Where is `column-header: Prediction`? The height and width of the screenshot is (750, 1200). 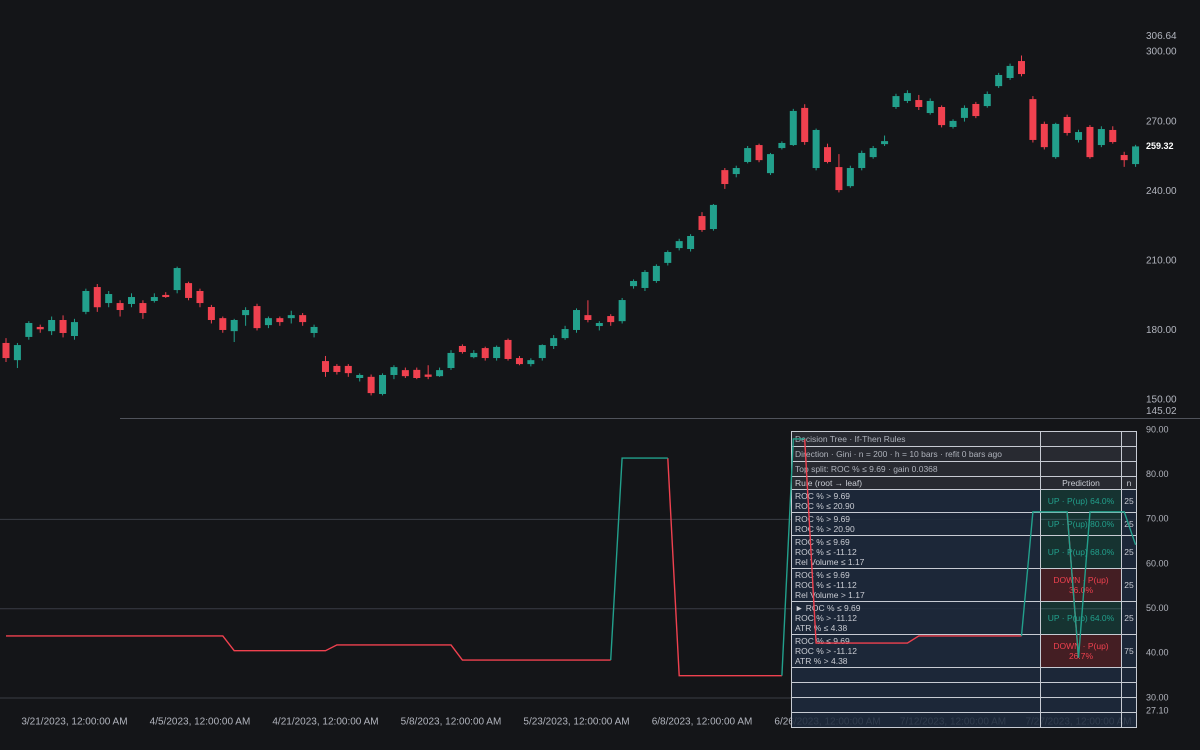 column-header: Prediction is located at coordinates (1081, 483).